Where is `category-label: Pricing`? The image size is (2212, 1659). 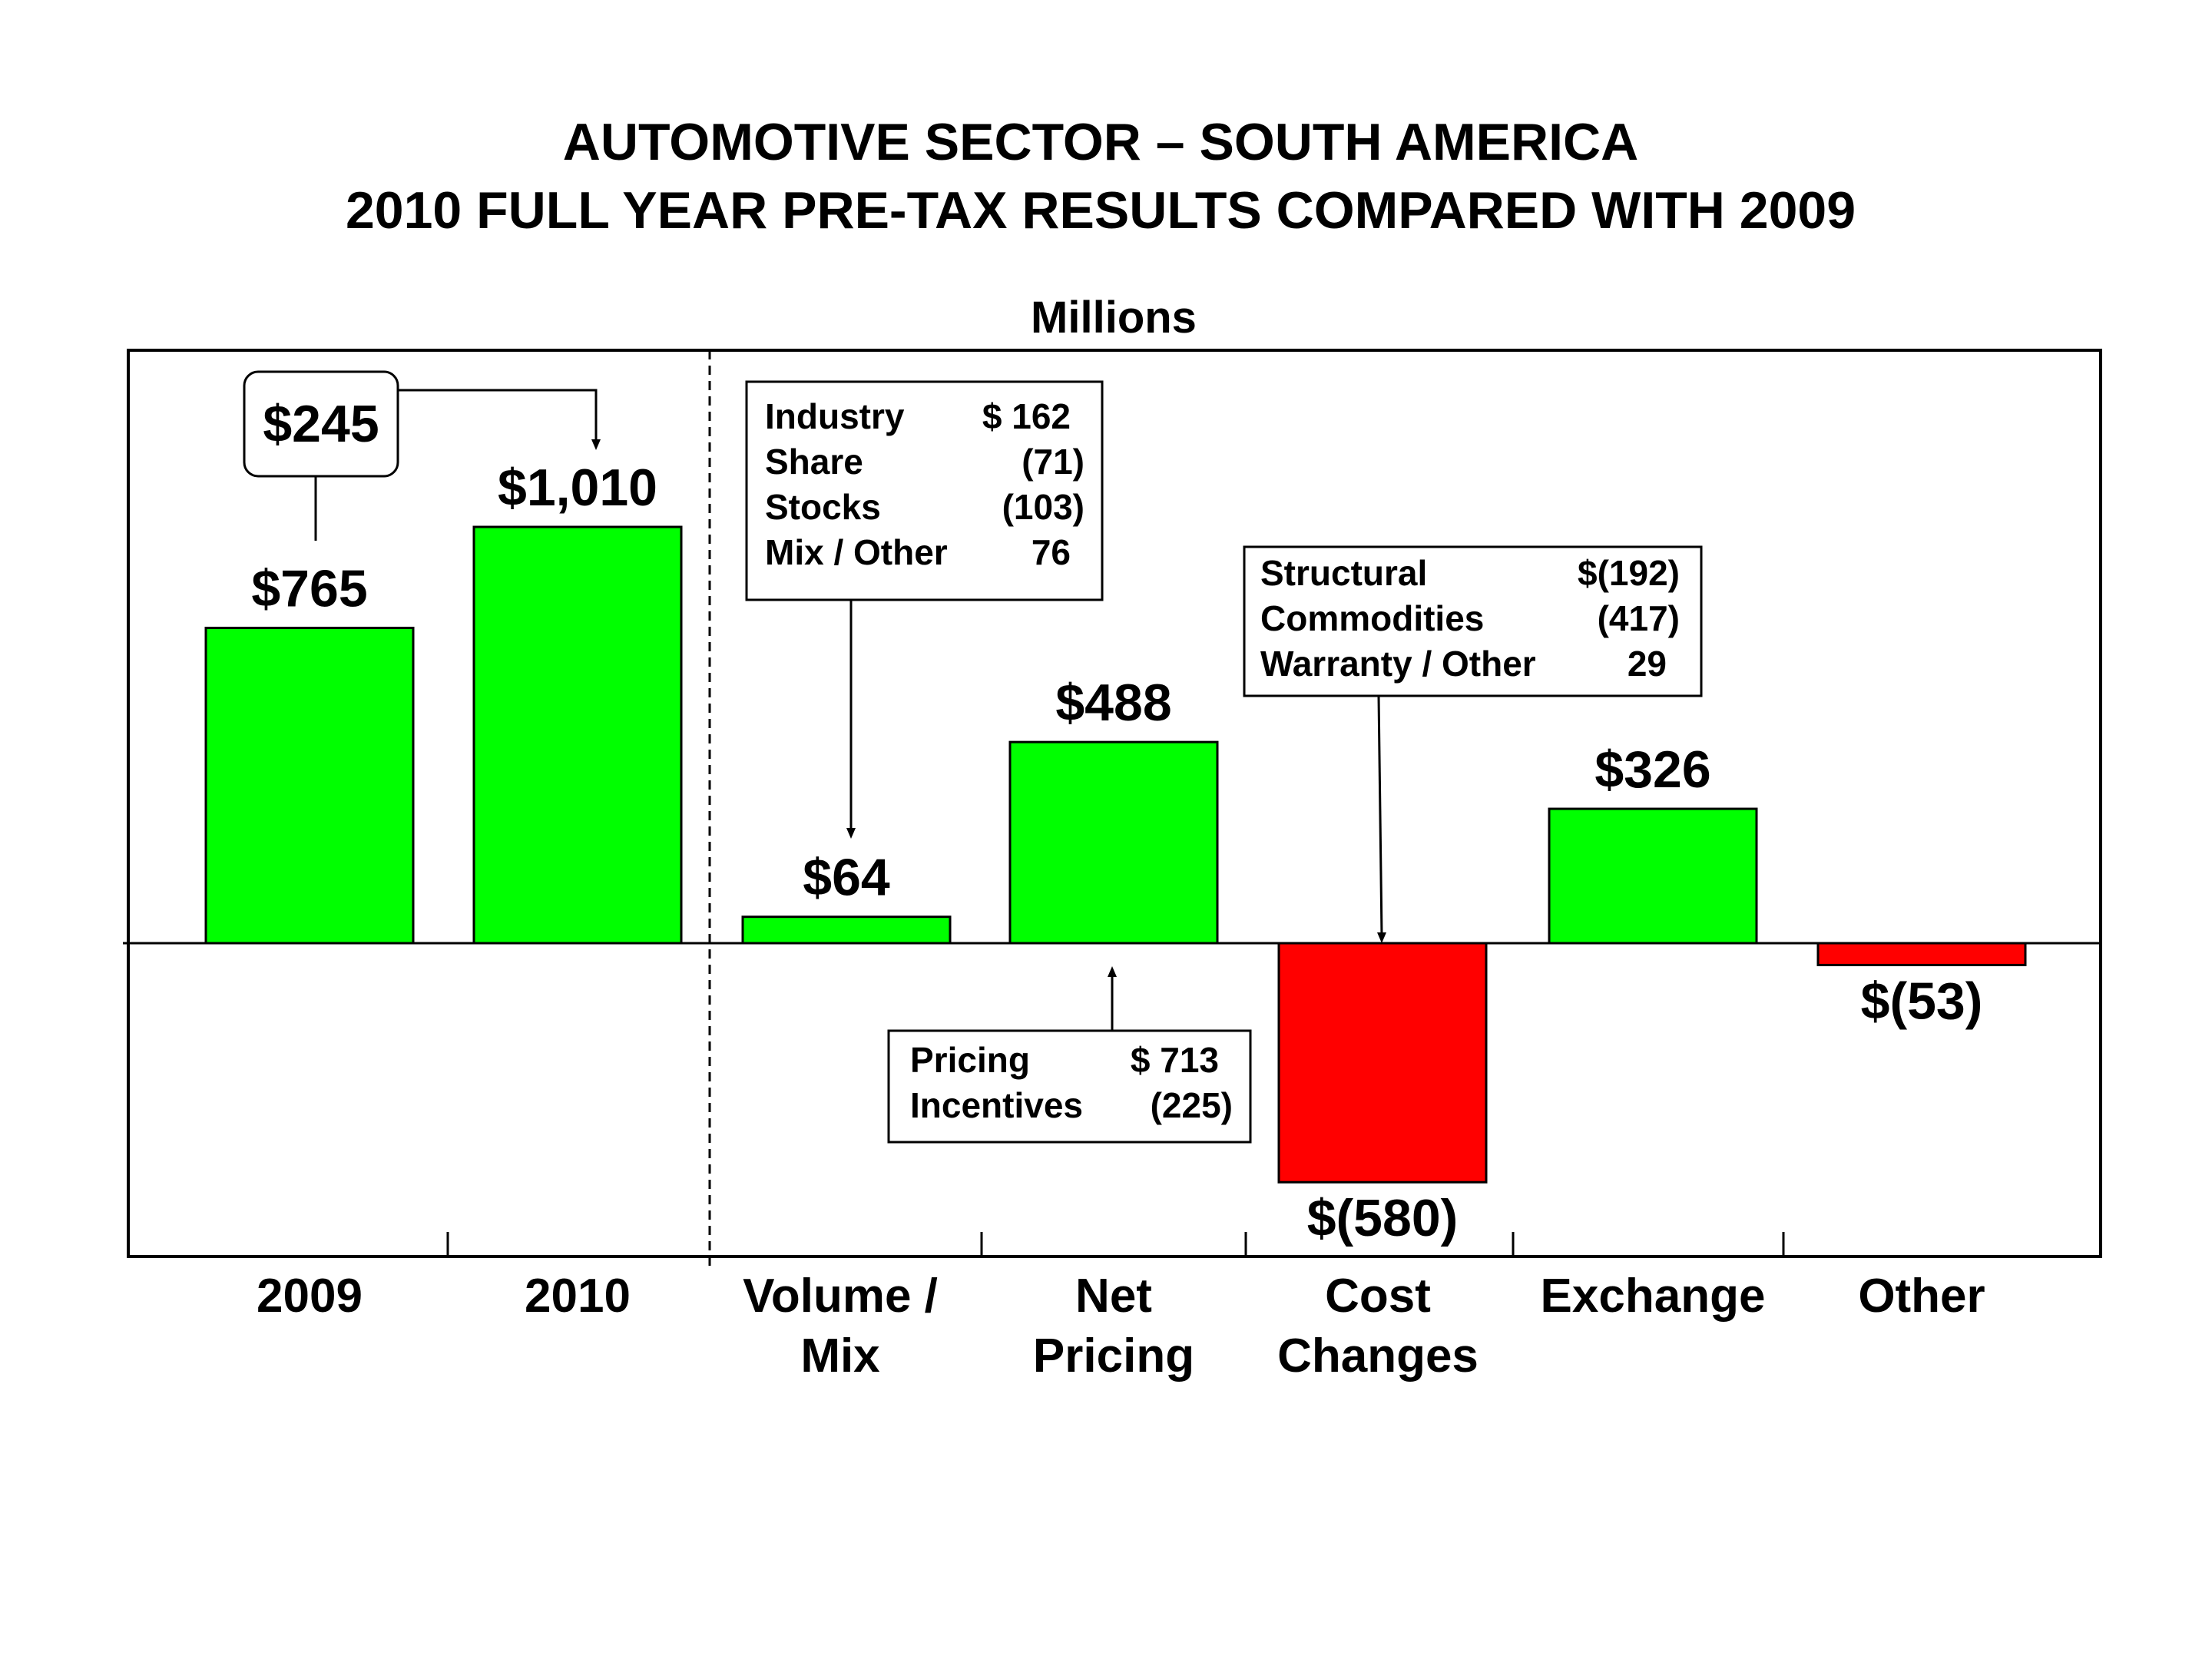 category-label: Pricing is located at coordinates (1113, 1356).